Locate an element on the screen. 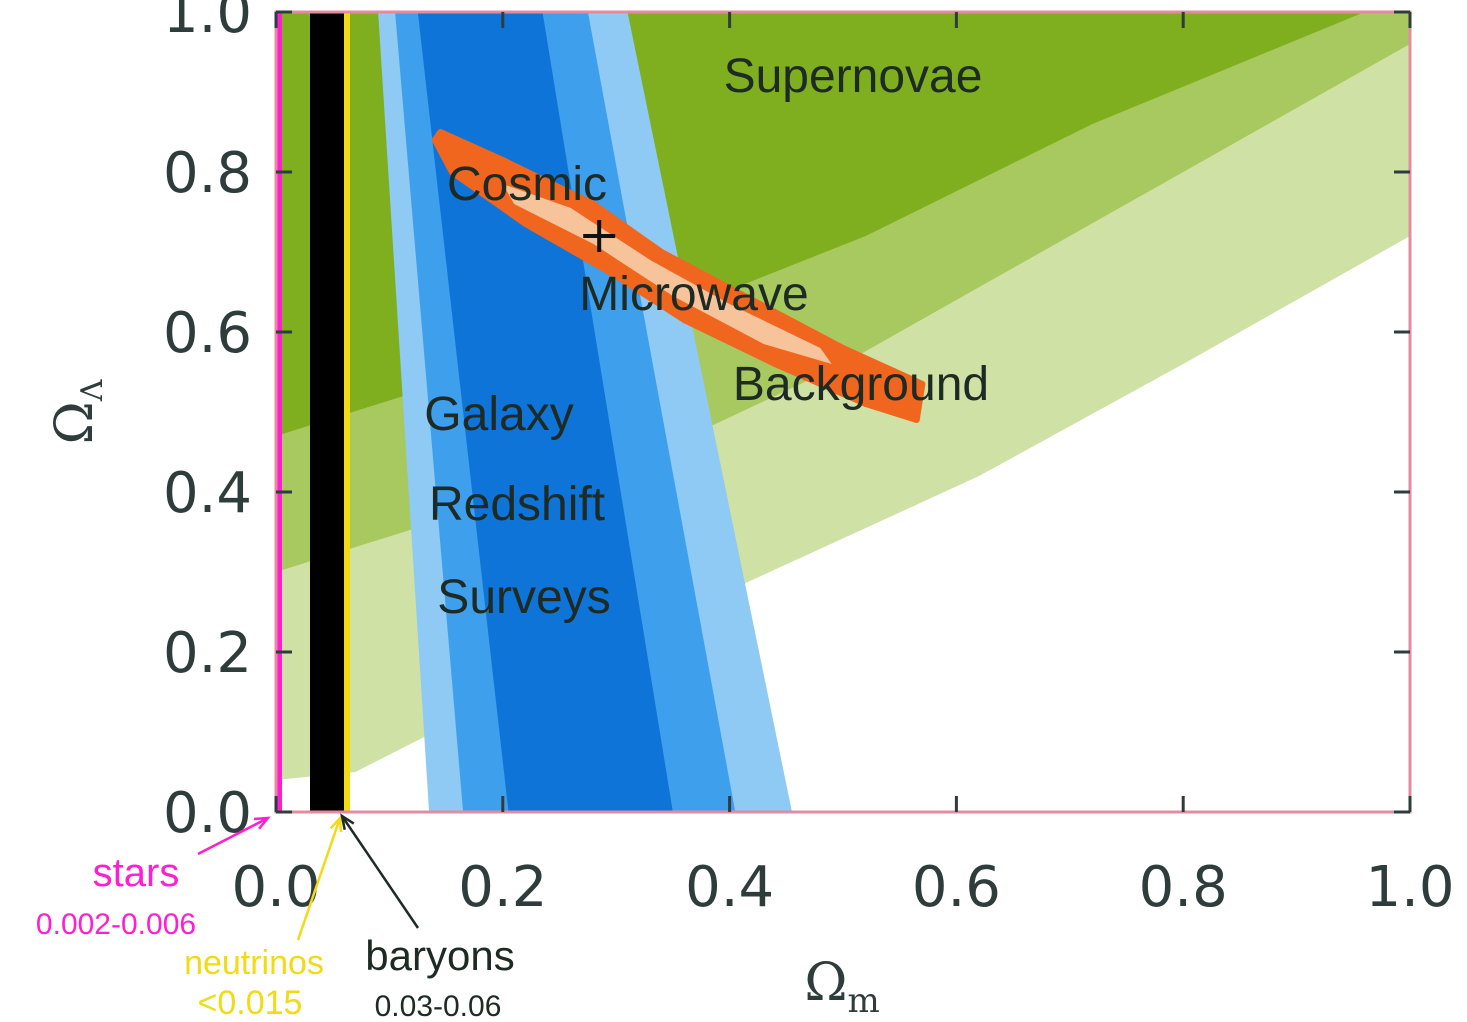 The image size is (1467, 1022). galaxy-redshift-surveys-1sigma-contour is located at coordinates (545, 412).